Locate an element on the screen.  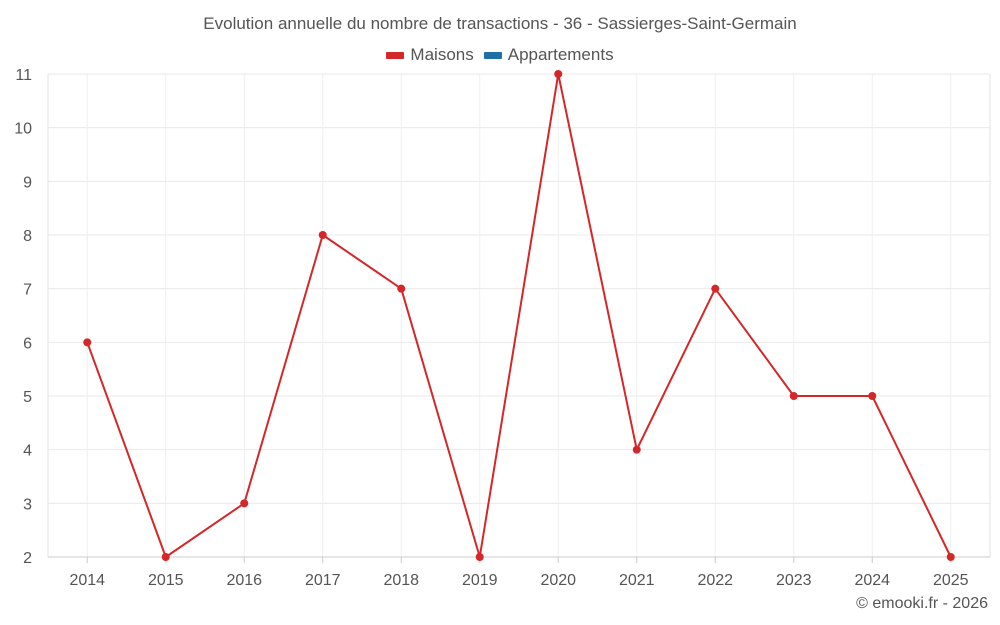
y-tick-label: 4 is located at coordinates (27, 451).